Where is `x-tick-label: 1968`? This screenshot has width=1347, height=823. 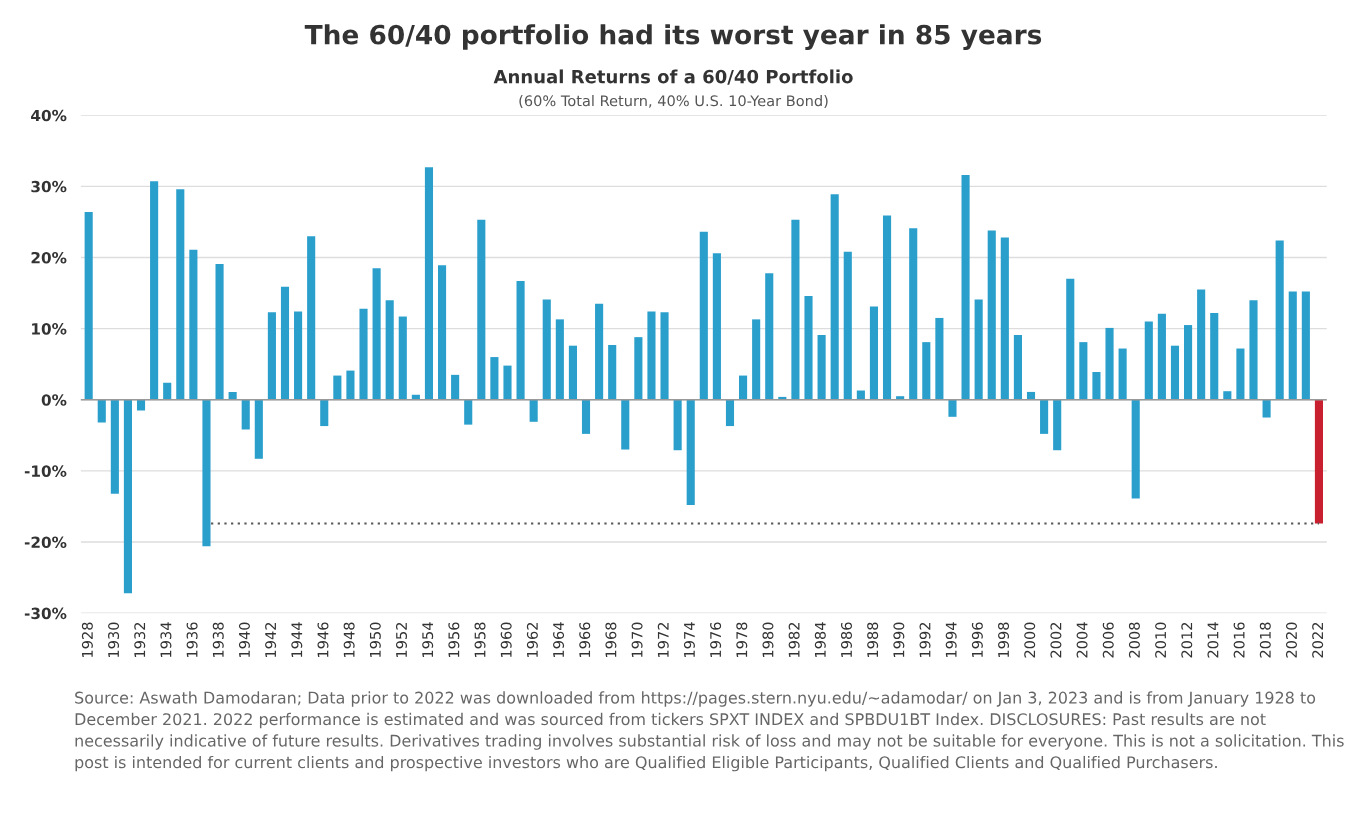
x-tick-label: 1968 is located at coordinates (611, 639).